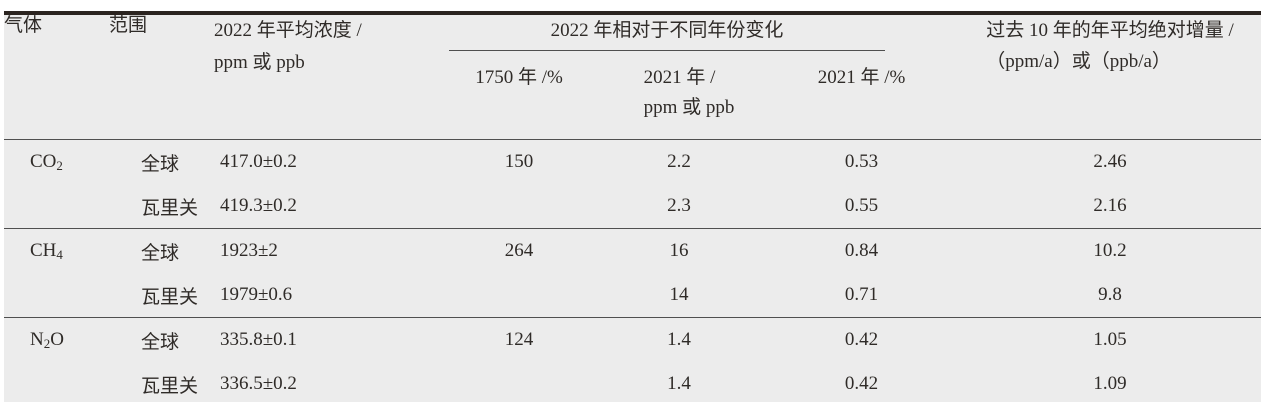 The width and height of the screenshot is (1269, 402). I want to click on header-decade-increment-line1: 过去 10 年的年平均绝对增量 /, so click(1110, 30).